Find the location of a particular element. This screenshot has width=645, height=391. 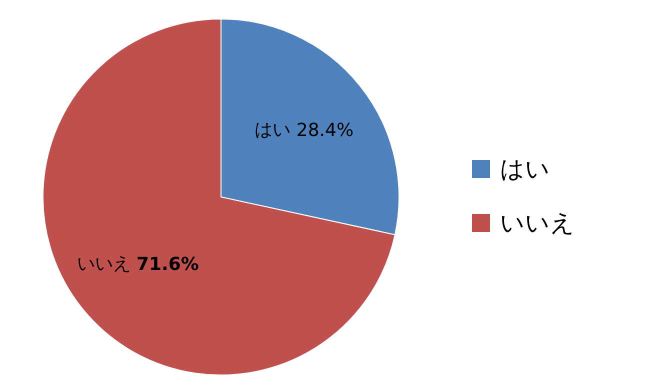

slice-label: はい is located at coordinates (272, 129).